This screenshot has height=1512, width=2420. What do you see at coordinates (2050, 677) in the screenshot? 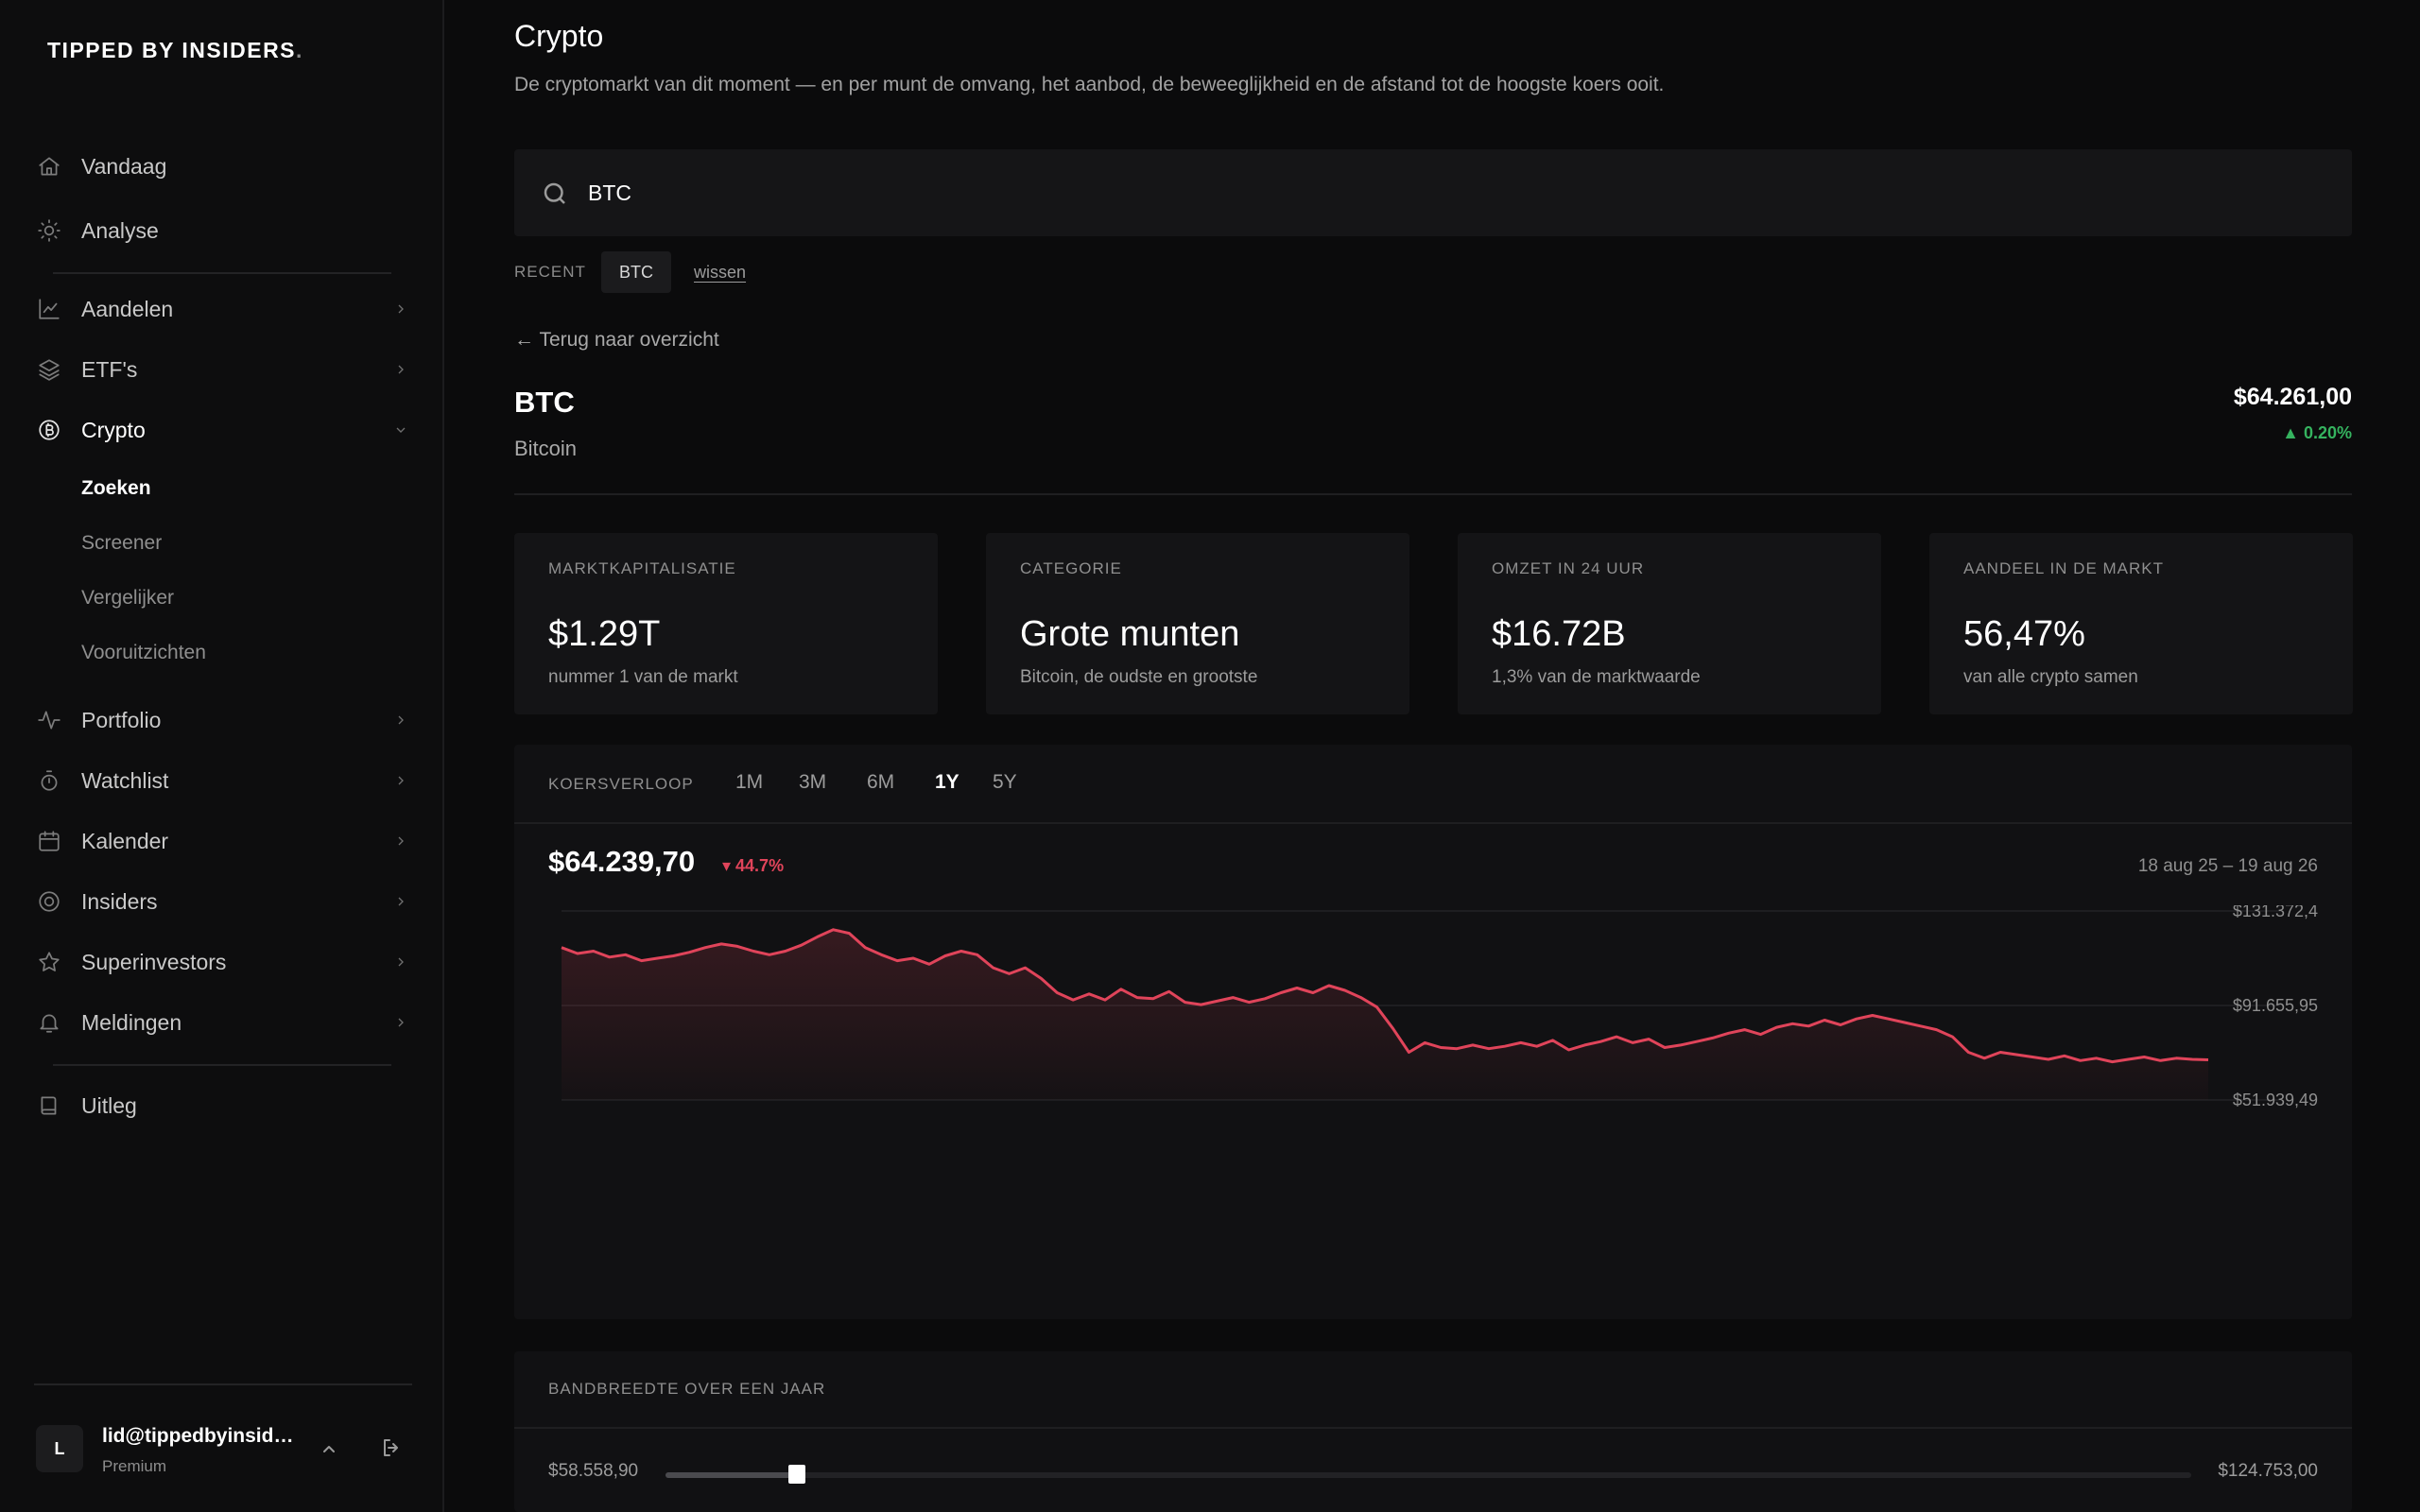
I see `stat-sub: van alle crypto samen` at bounding box center [2050, 677].